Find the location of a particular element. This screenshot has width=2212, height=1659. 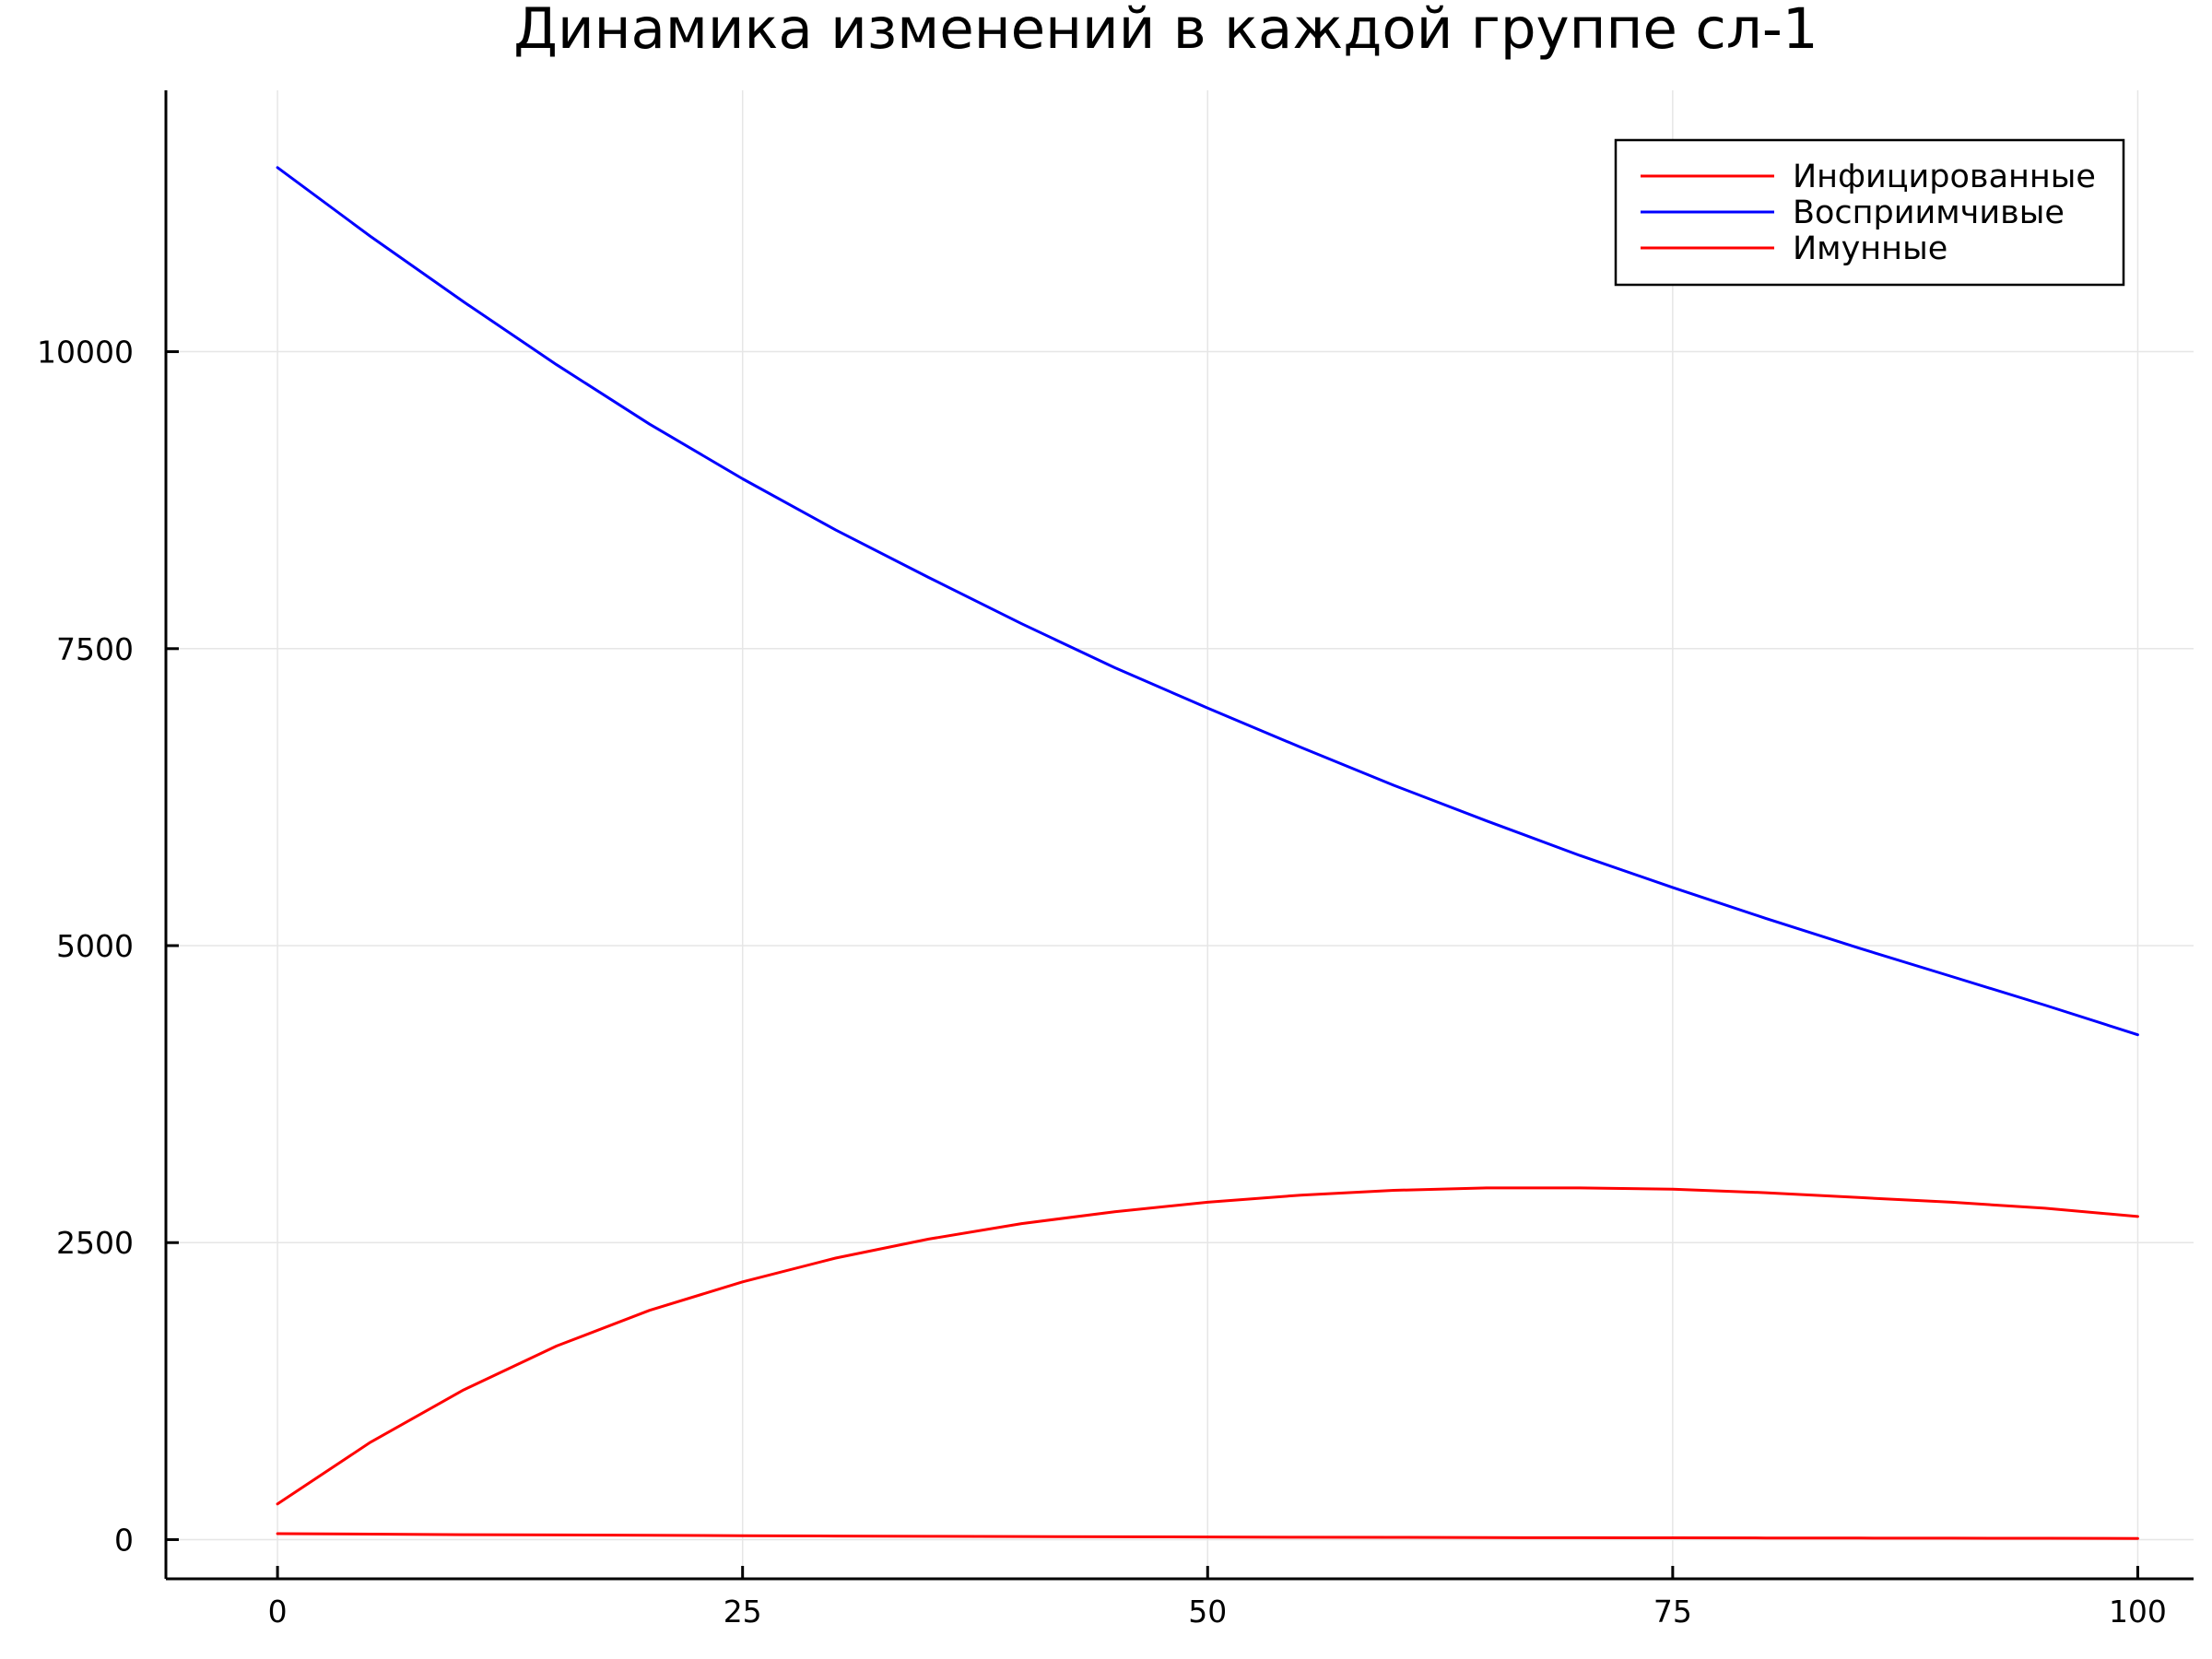

x-tick-label: 100 is located at coordinates (2138, 1612).